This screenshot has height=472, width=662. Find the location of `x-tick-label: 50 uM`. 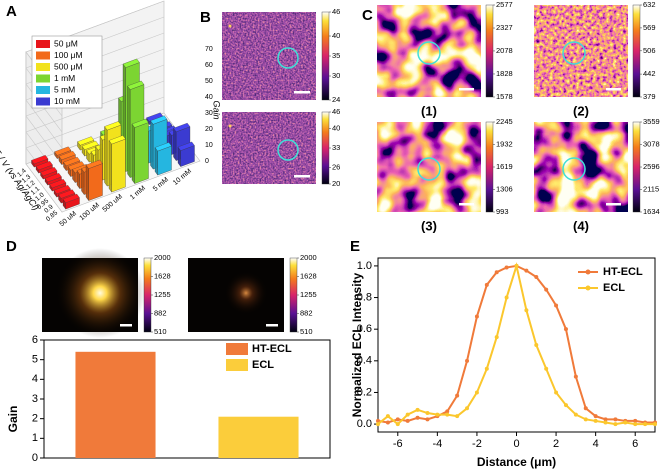

x-tick-label: 50 uM is located at coordinates (69, 219).